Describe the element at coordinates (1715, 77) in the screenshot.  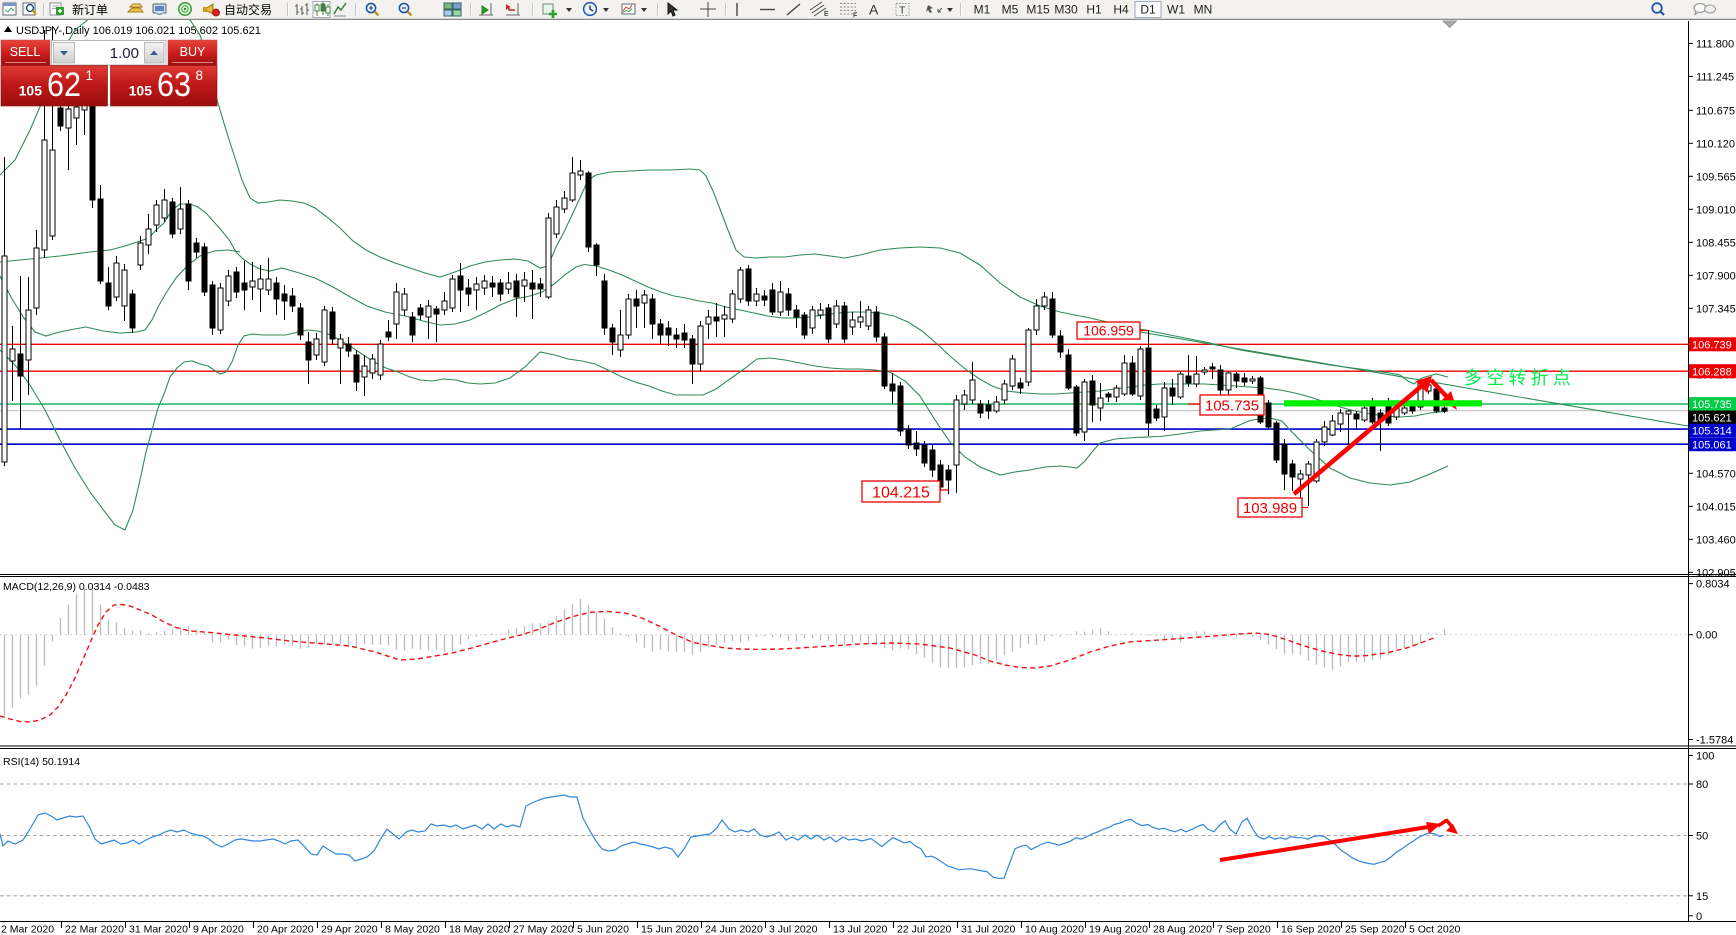
I see `svg-text: 111.245` at that location.